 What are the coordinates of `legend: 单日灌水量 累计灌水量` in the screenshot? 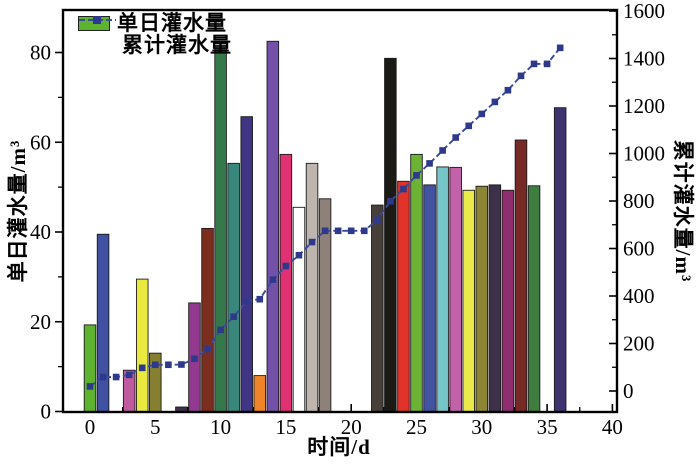 It's located at (155, 34).